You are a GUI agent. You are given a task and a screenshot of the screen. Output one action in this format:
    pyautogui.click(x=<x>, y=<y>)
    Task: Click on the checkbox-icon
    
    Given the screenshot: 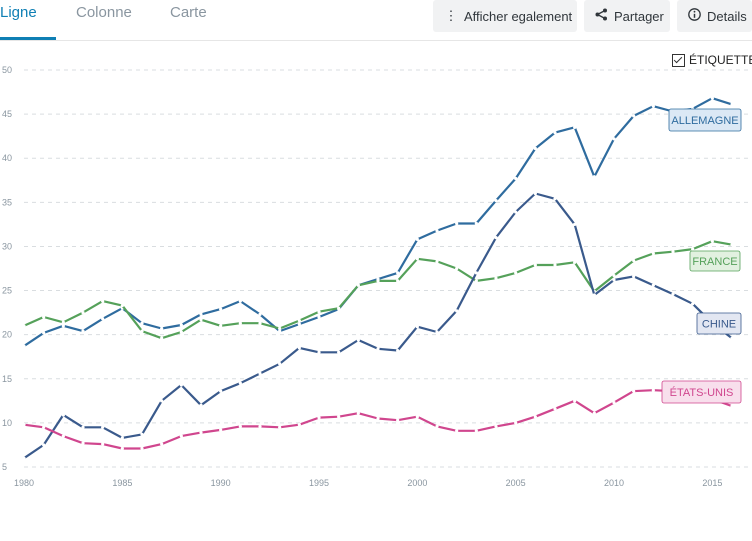 What is the action you would take?
    pyautogui.click(x=678, y=60)
    